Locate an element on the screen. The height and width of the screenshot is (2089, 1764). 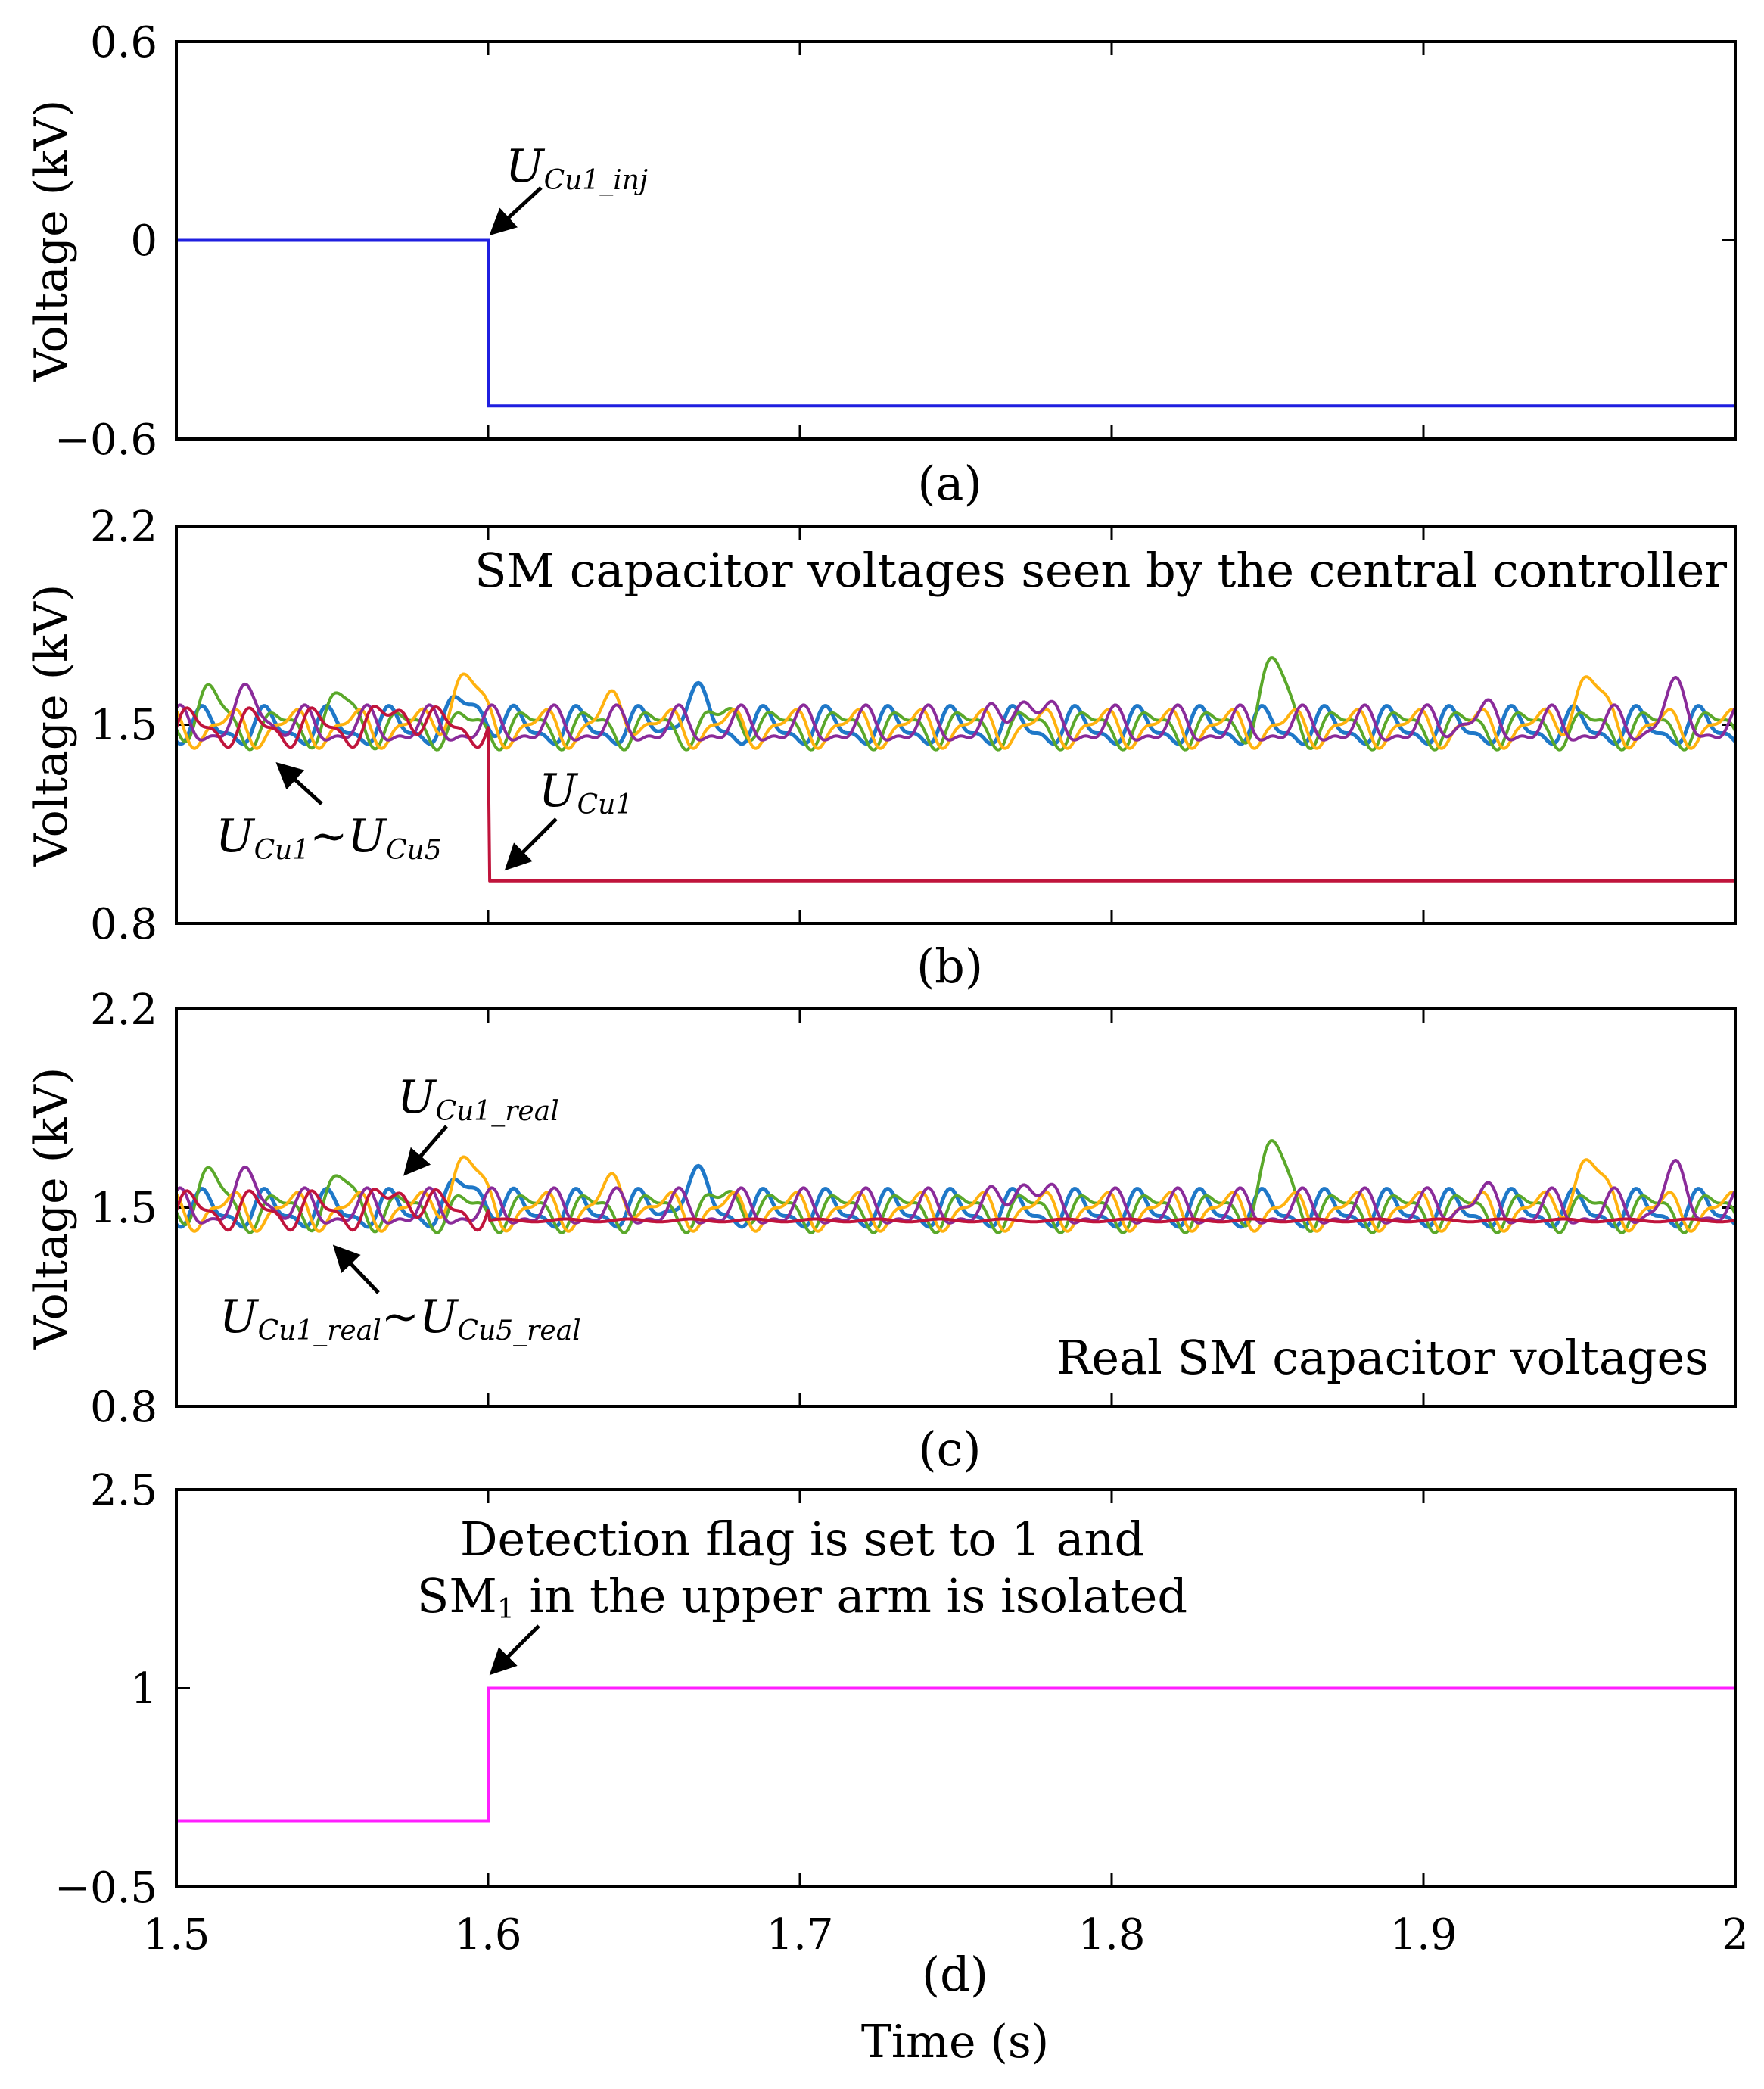
xtick-3: 1.8 is located at coordinates (1111, 1935).